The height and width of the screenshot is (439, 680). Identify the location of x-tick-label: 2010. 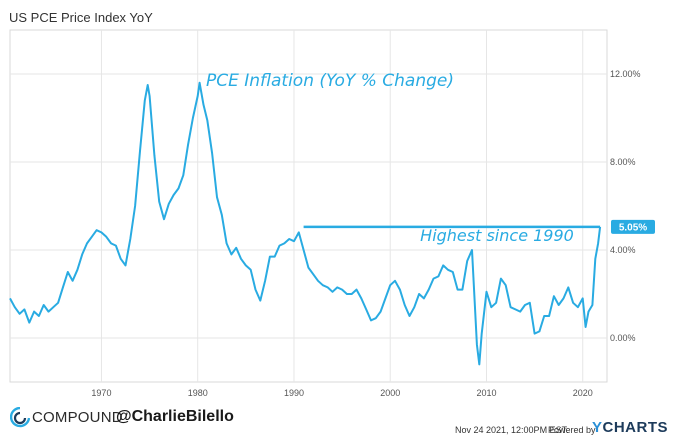
(486, 393).